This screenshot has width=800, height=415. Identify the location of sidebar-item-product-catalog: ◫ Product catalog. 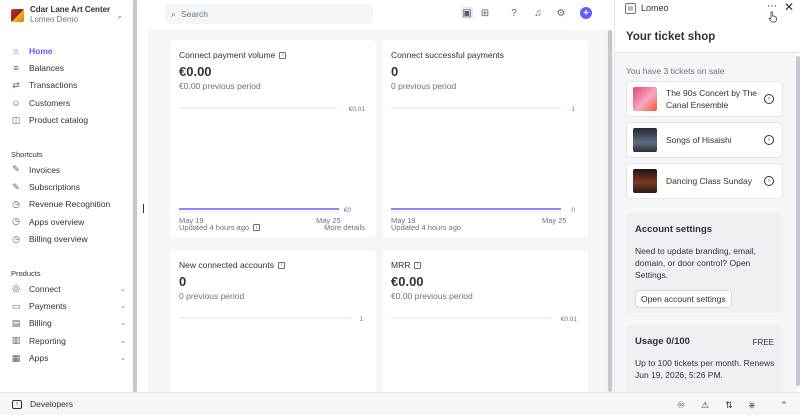
(68, 120).